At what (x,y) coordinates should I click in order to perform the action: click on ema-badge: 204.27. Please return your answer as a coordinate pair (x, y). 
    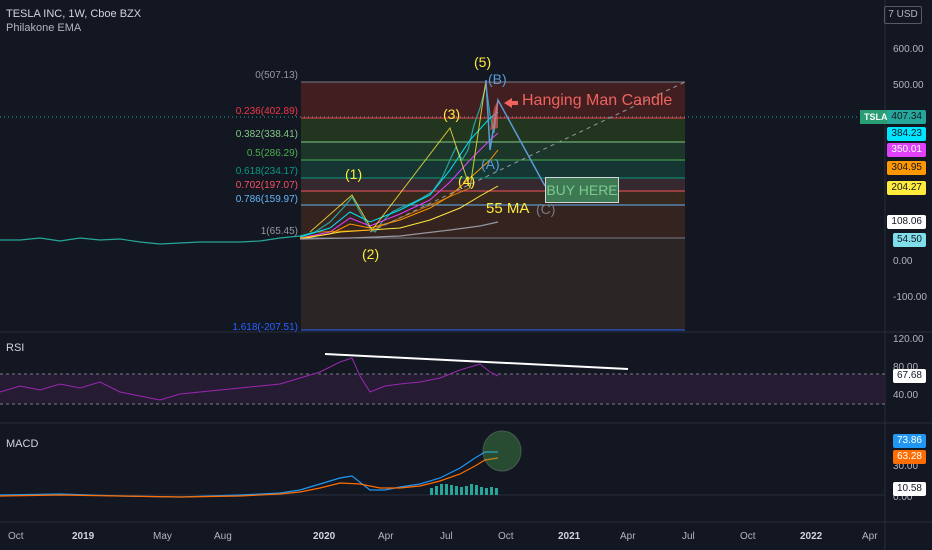
    Looking at the image, I should click on (906, 188).